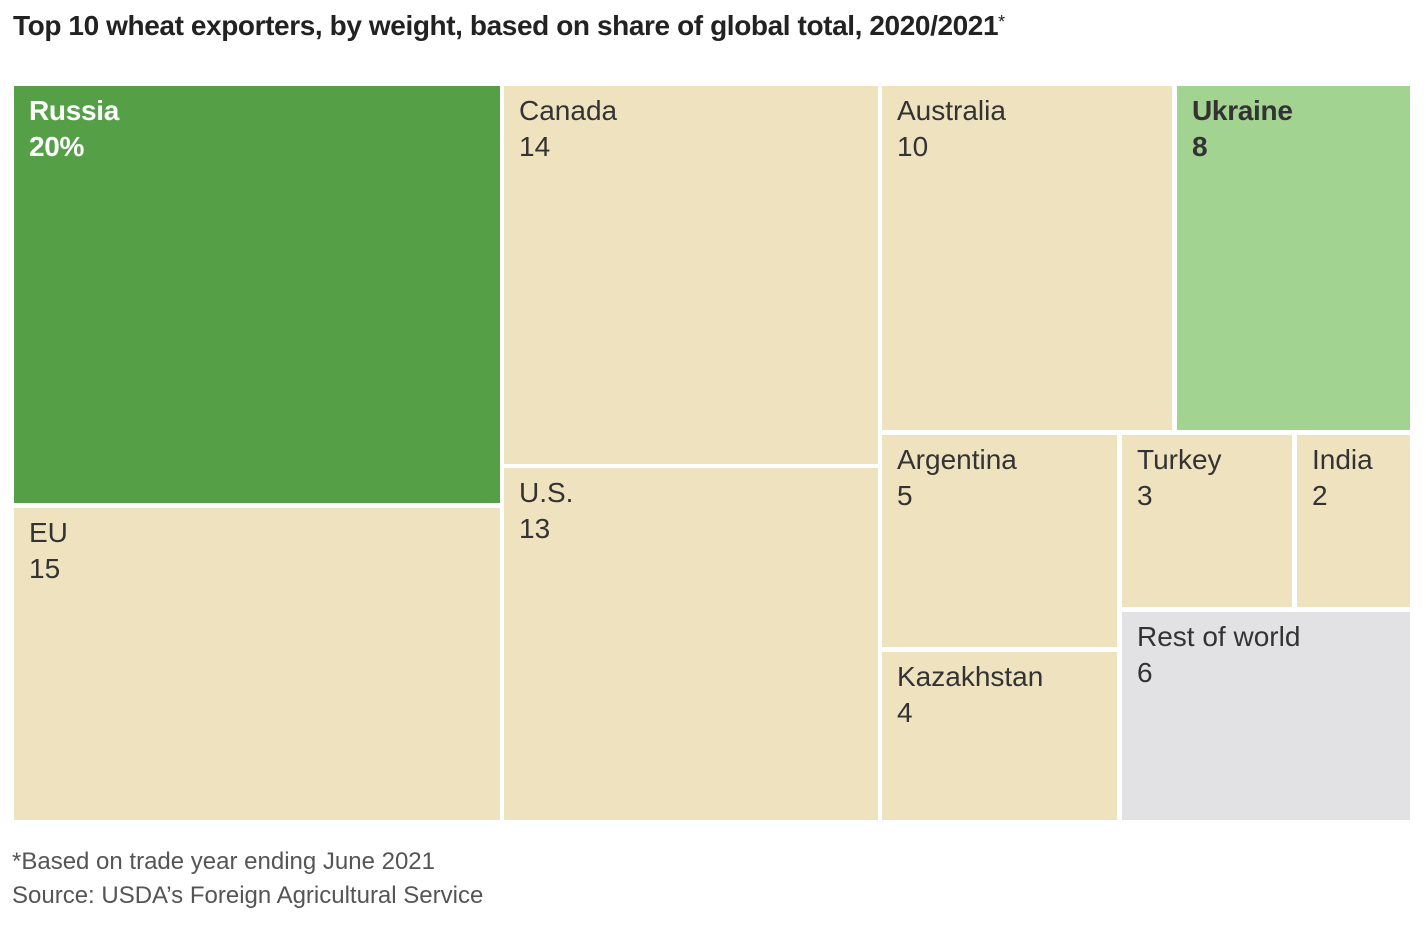 Image resolution: width=1426 pixels, height=926 pixels. Describe the element at coordinates (1353, 521) in the screenshot. I see `tile-india: India 2` at that location.